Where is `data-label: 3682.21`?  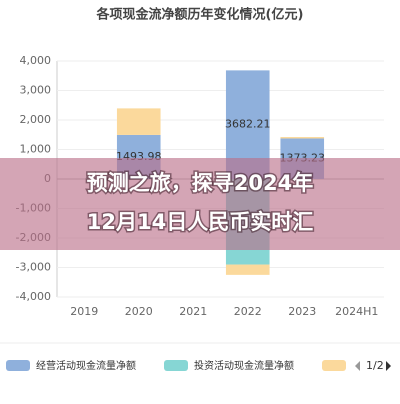
data-label: 3682.21 is located at coordinates (248, 124).